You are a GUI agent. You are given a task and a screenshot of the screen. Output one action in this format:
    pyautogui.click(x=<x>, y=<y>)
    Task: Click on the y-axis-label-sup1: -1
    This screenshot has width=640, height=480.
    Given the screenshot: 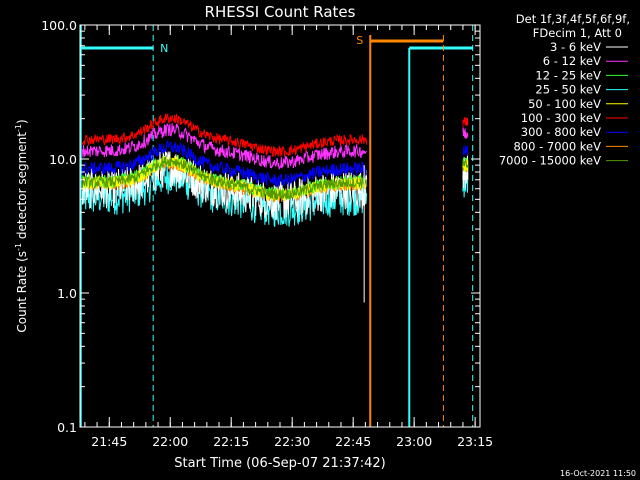 What is the action you would take?
    pyautogui.click(x=18, y=247)
    